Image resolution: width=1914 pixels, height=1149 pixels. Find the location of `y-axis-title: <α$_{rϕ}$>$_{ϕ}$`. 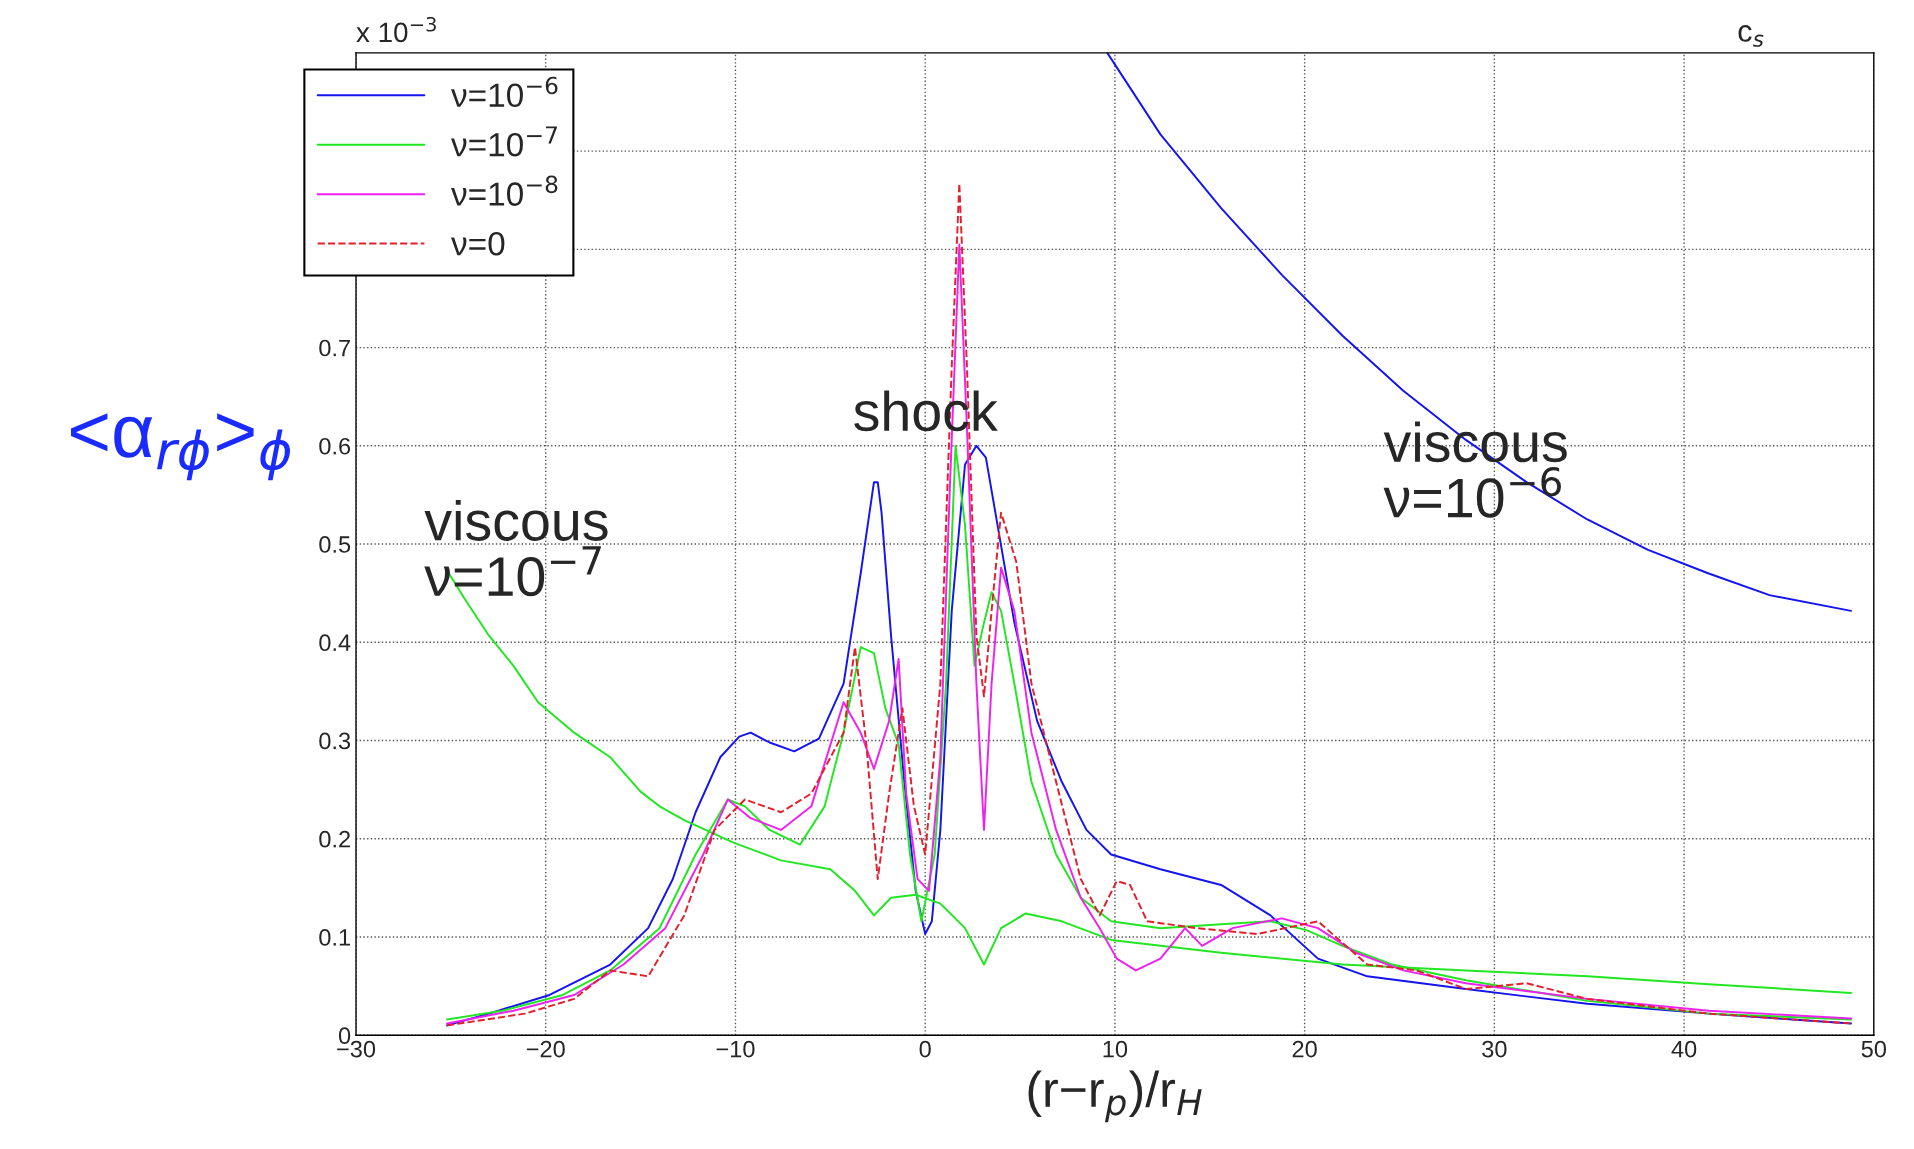

y-axis-title: <α$_{rϕ}$>$_{ϕ}$ is located at coordinates (180, 447).